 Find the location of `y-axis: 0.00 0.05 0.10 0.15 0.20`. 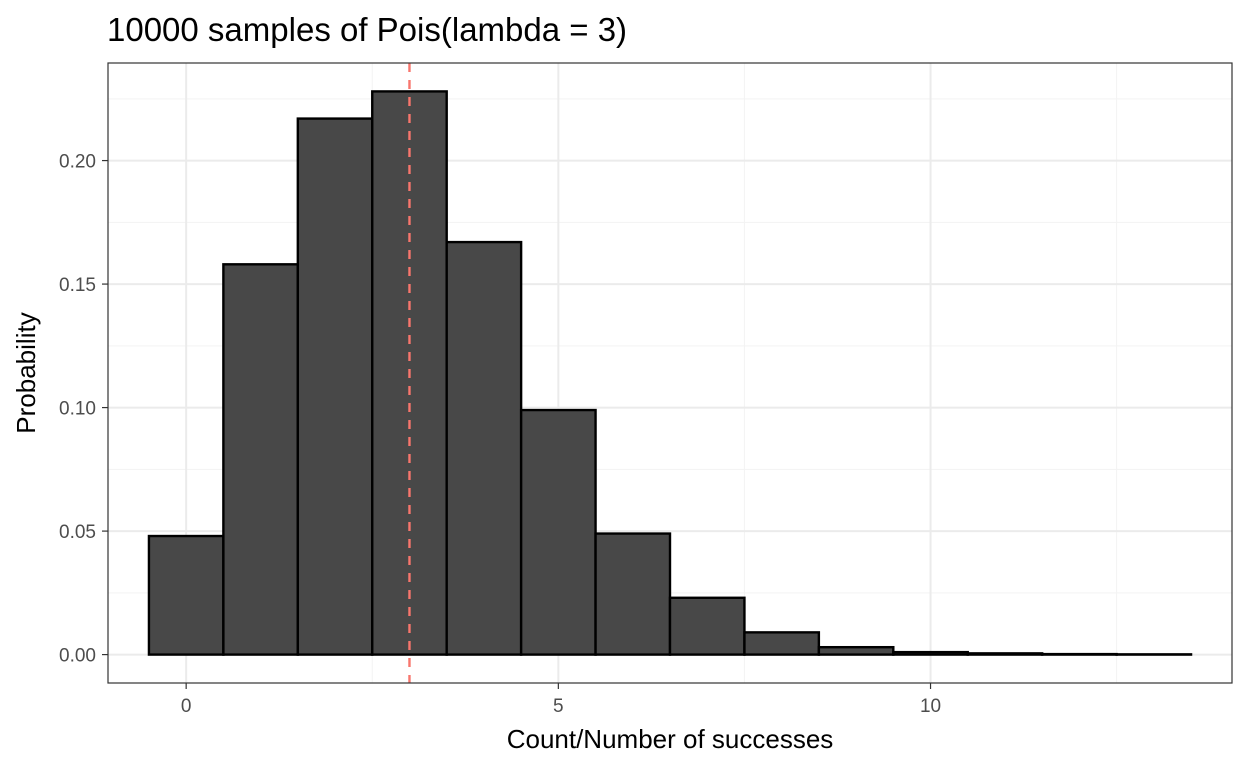

y-axis: 0.00 0.05 0.10 0.15 0.20 is located at coordinates (83, 409).